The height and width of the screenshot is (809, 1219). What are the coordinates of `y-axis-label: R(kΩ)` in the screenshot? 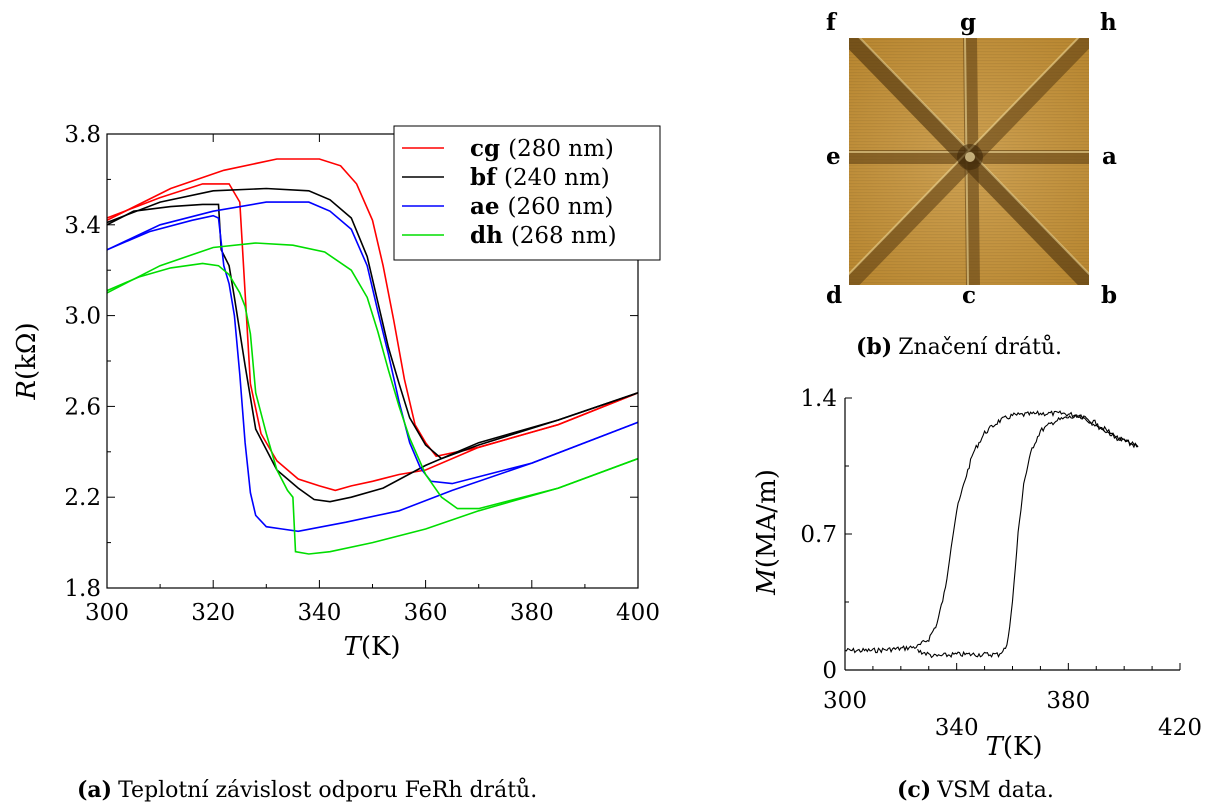 It's located at (27, 361).